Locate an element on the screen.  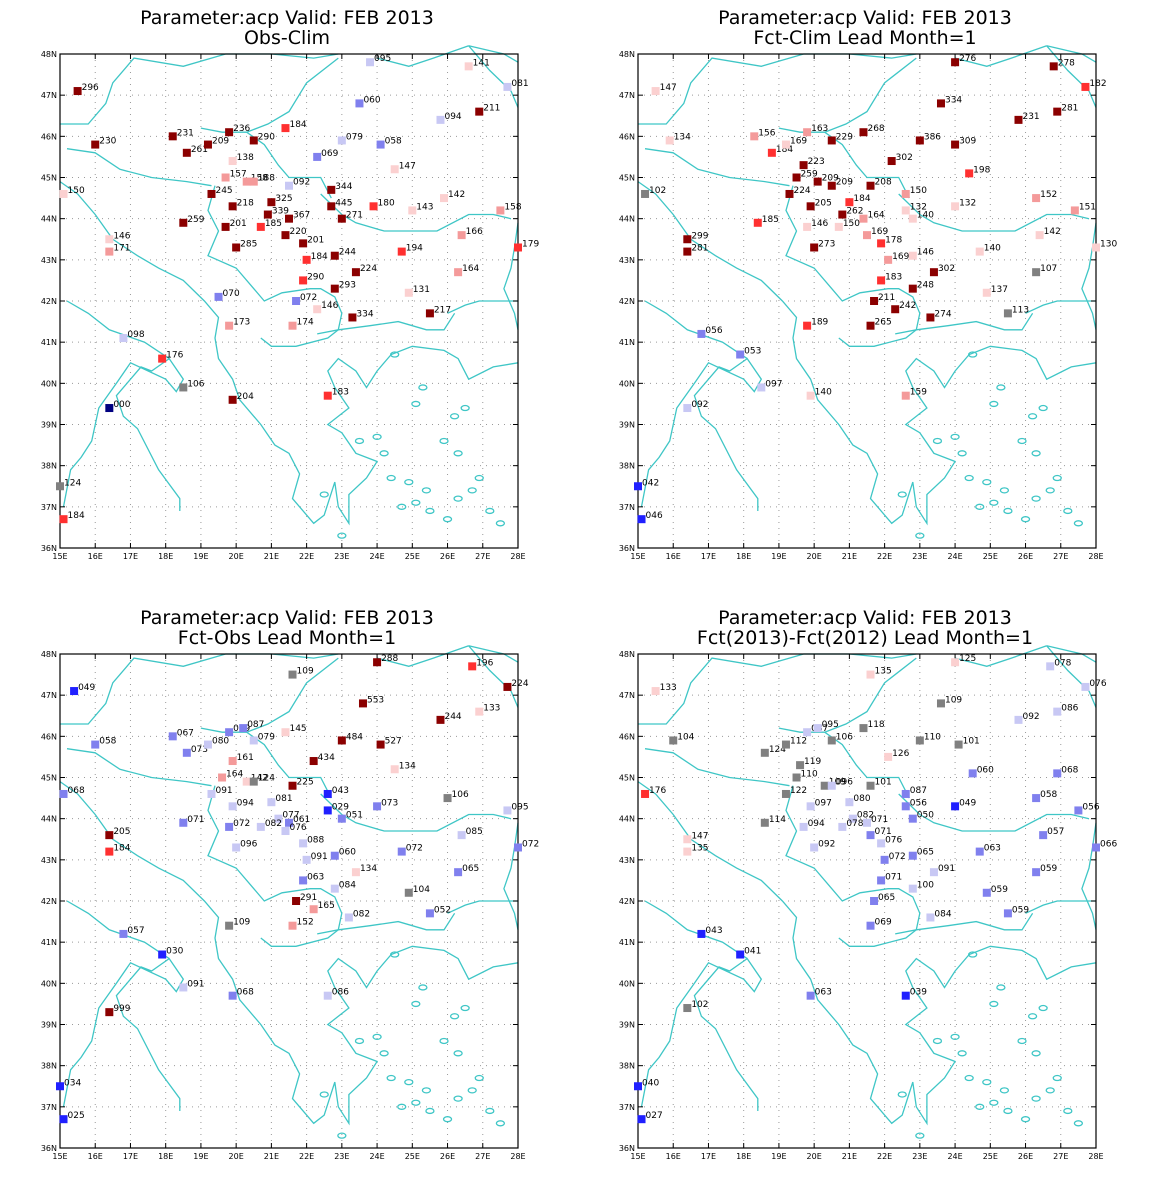
station-label: 118 is located at coordinates (875, 725).